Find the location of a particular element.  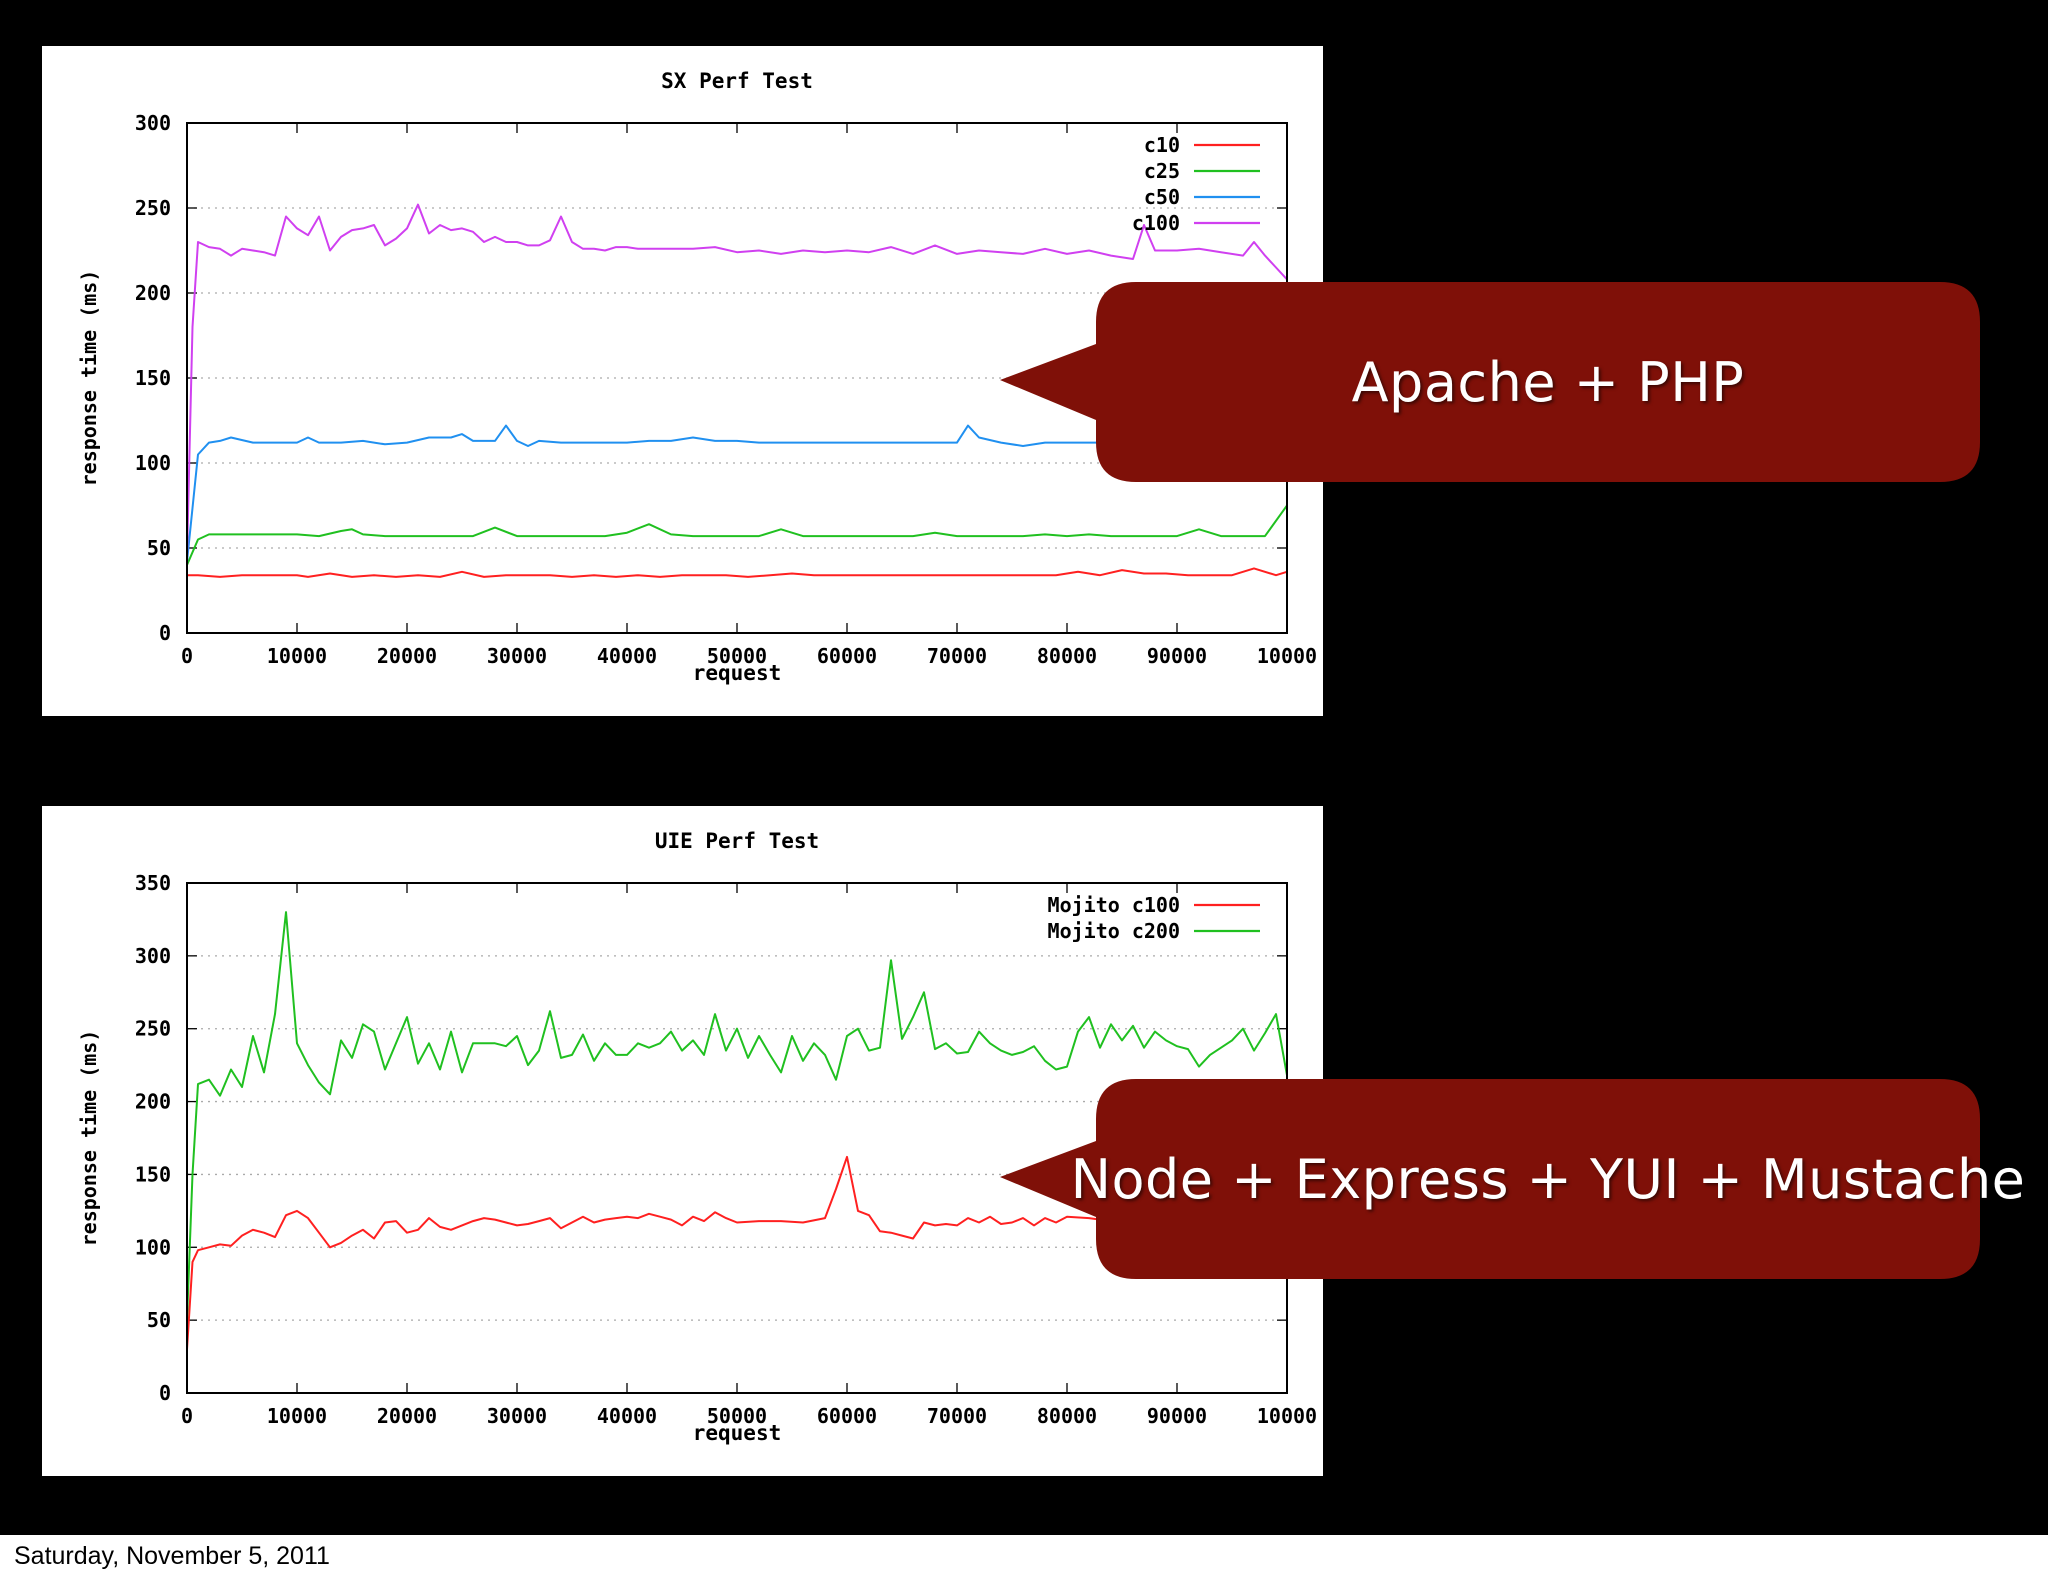

series-line-c50 is located at coordinates (659, 493).